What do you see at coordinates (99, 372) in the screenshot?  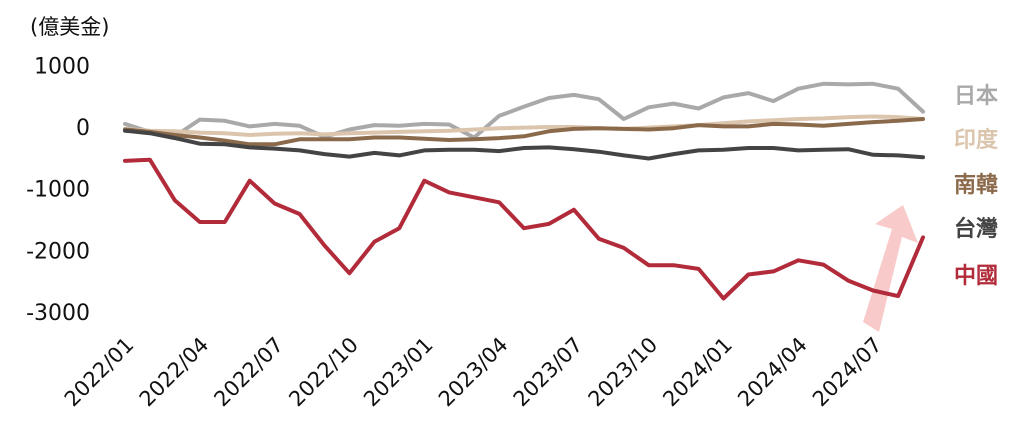 I see `x-tick-label: 2022/01` at bounding box center [99, 372].